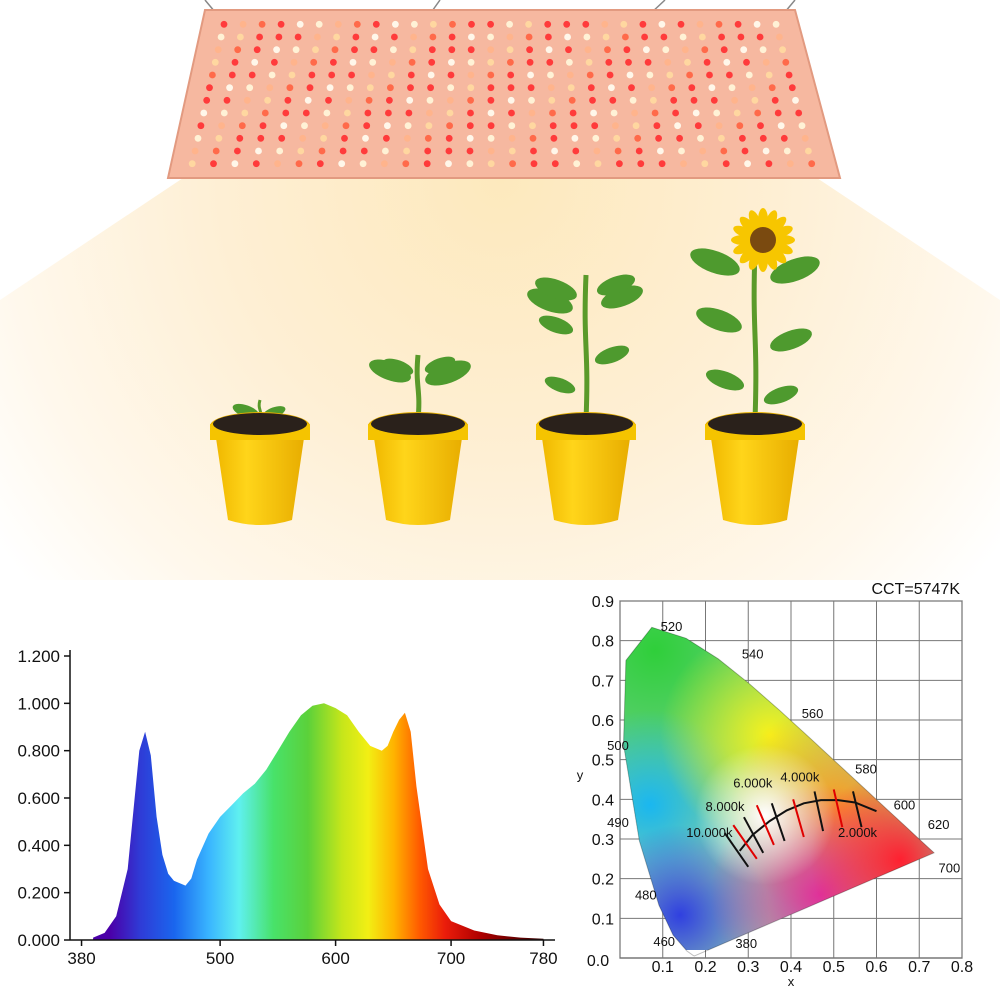  What do you see at coordinates (38, 703) in the screenshot?
I see `y-tick-label: 1.000` at bounding box center [38, 703].